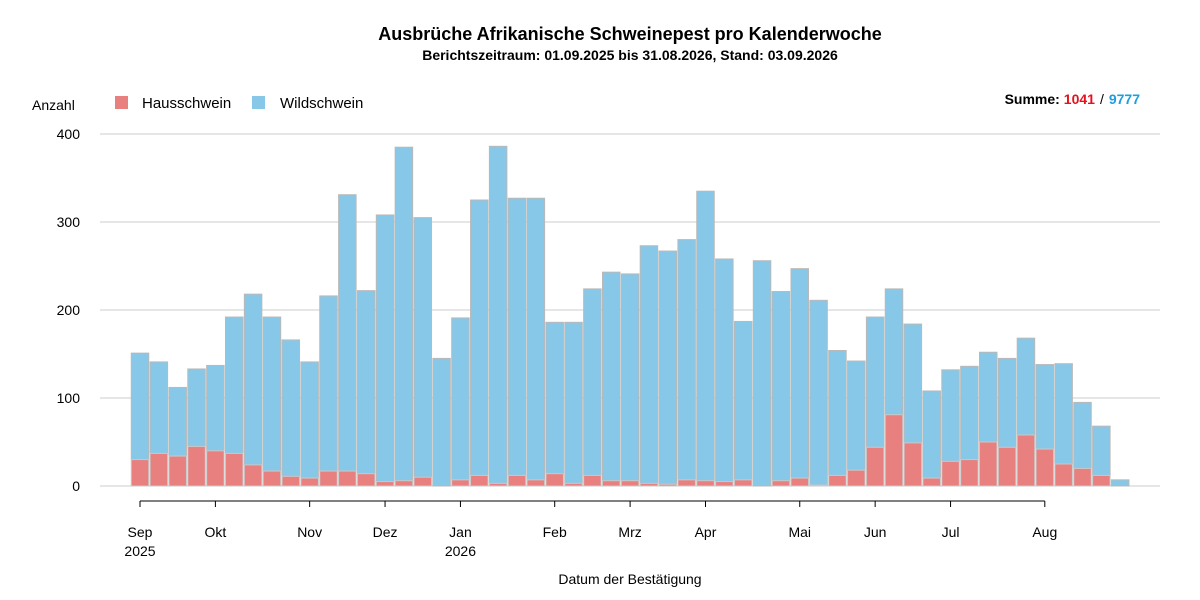  I want to click on x-tick-label: Mrz, so click(629, 532).